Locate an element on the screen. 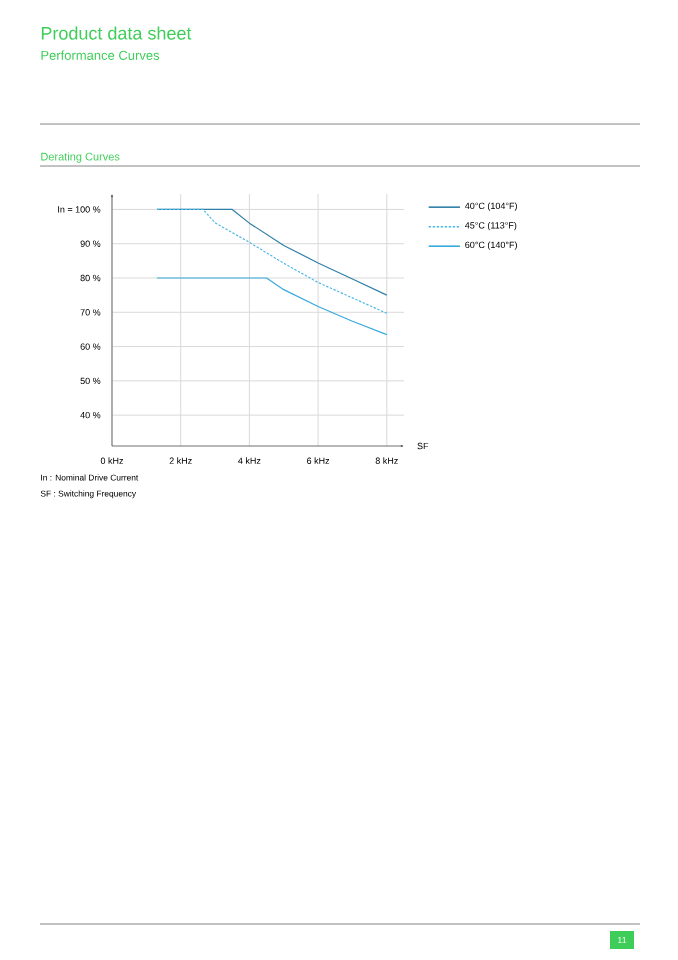 Image resolution: width=678 pixels, height=960 pixels. chart-title: Product data sheet is located at coordinates (116, 33).